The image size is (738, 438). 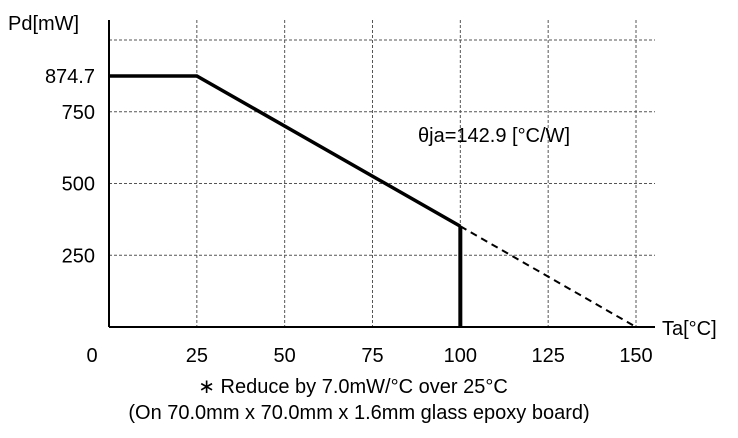 What do you see at coordinates (43, 24) in the screenshot?
I see `y-axis-label: Pd[mW]` at bounding box center [43, 24].